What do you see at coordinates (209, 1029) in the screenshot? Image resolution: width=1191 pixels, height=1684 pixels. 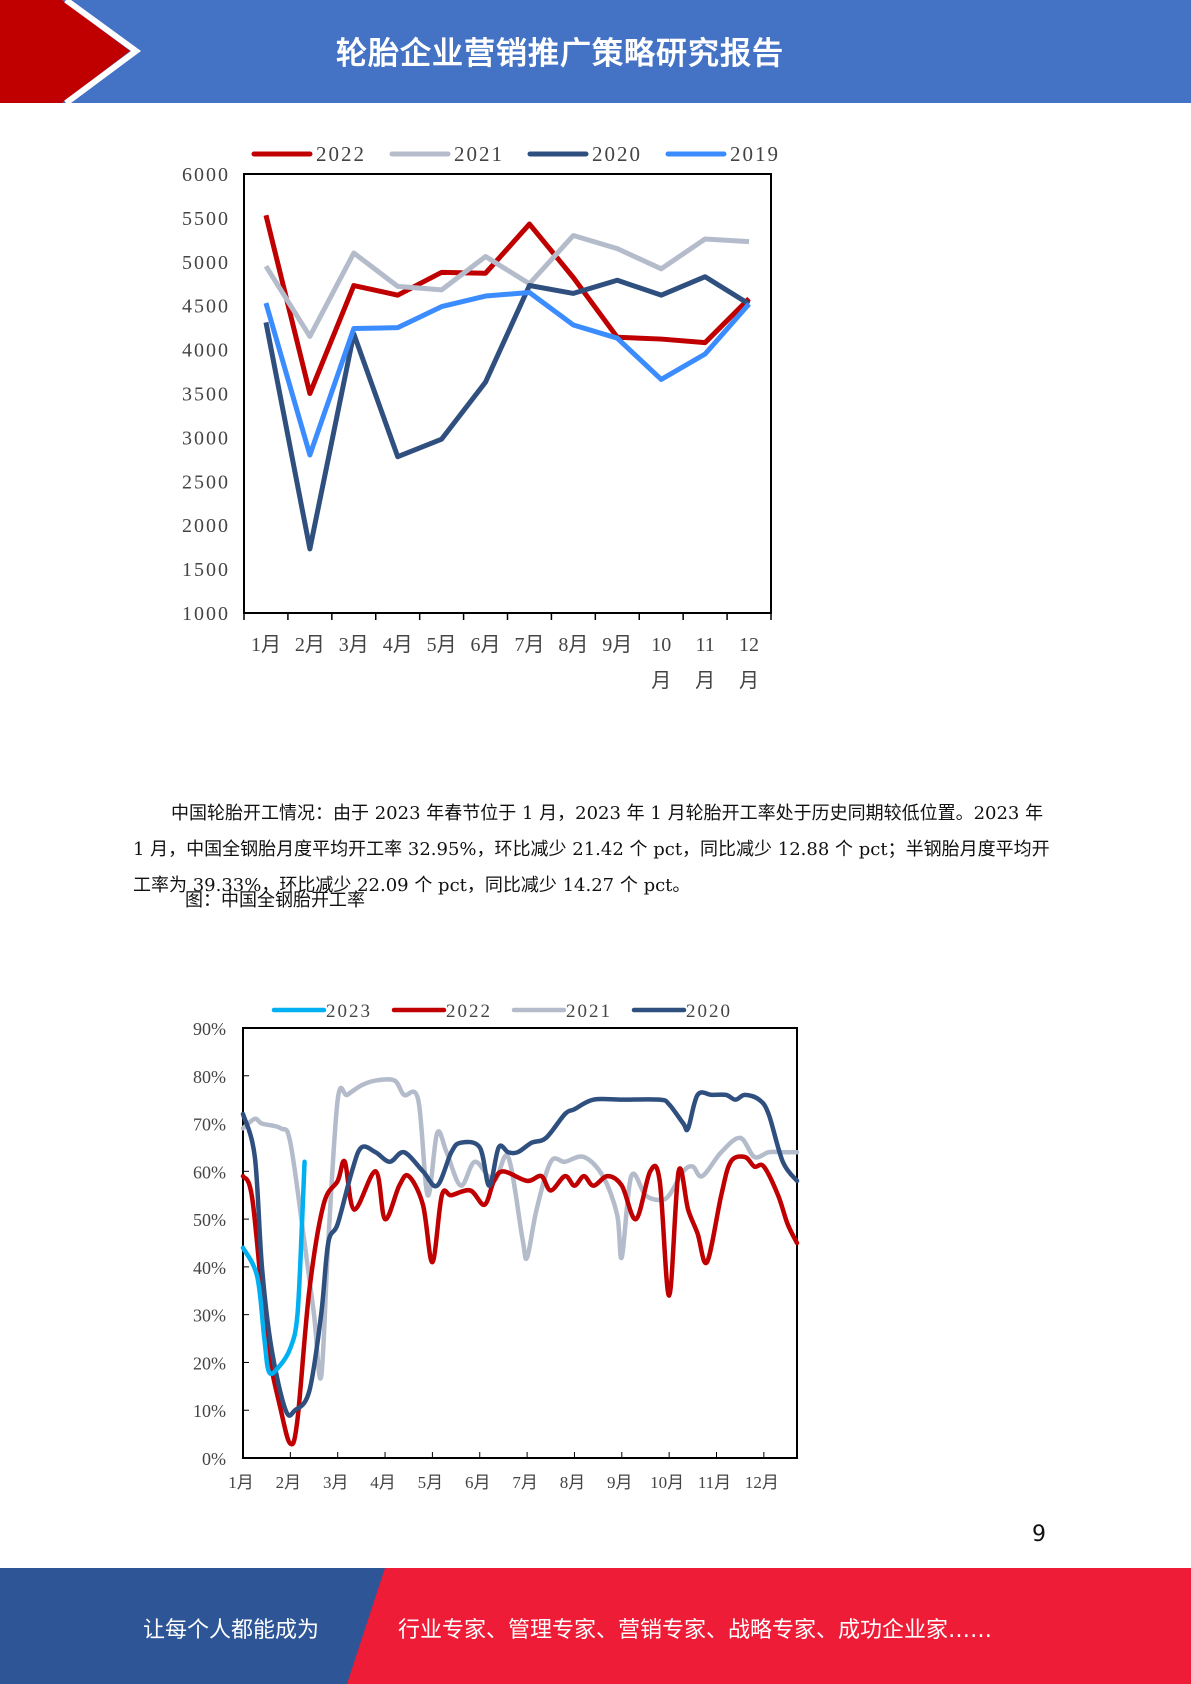 I see `y-tick-label: 90%` at bounding box center [209, 1029].